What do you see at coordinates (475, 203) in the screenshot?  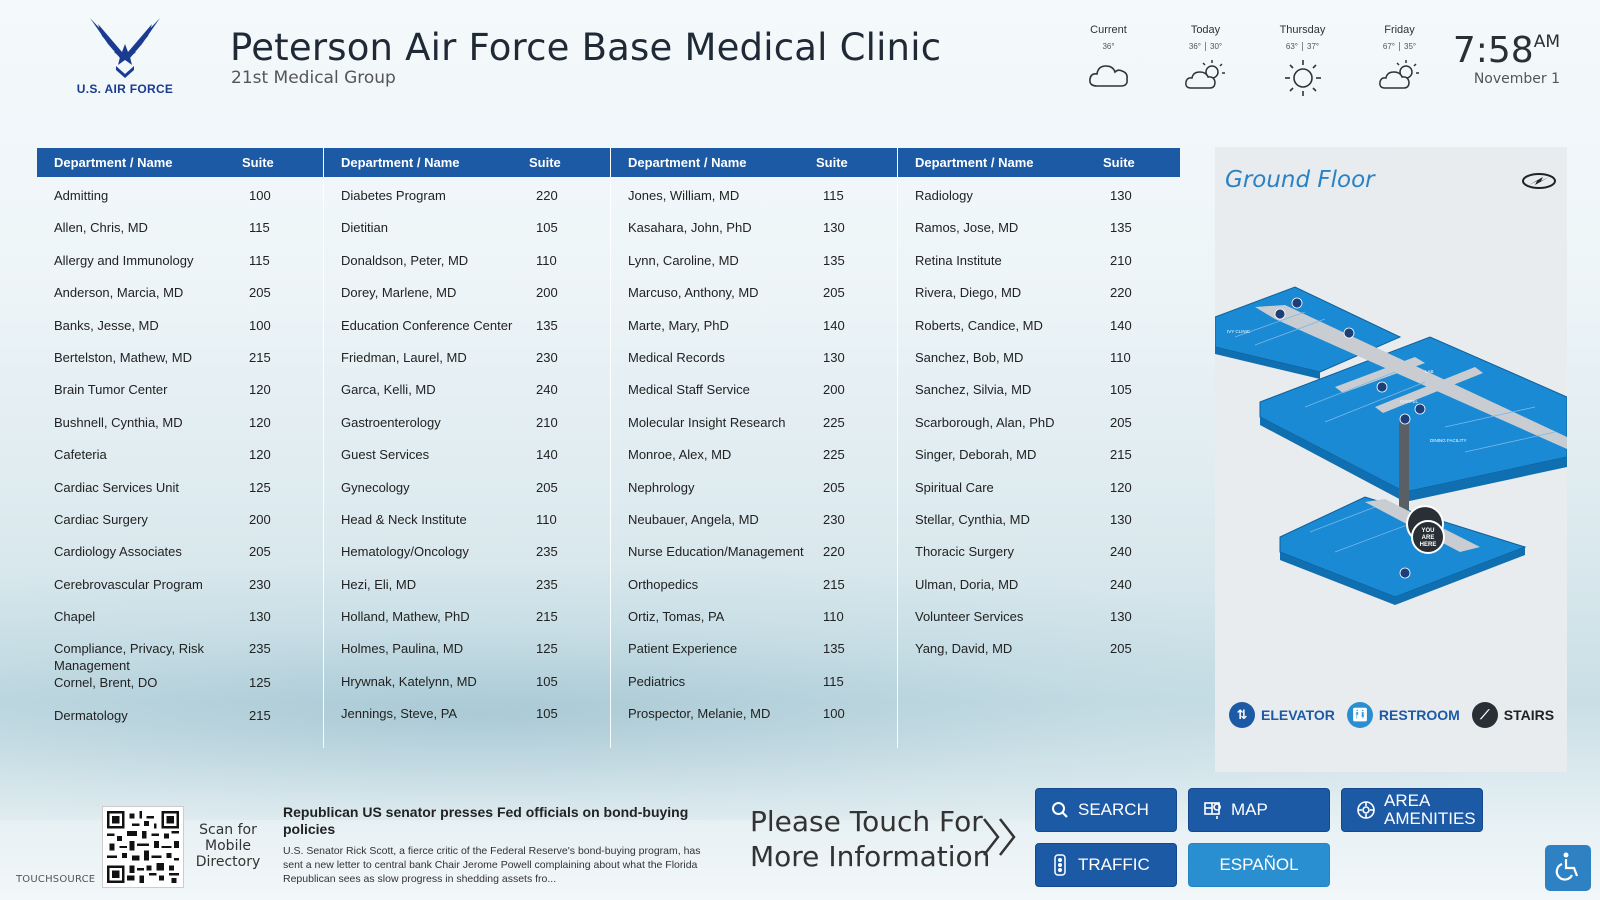 I see `directory-row: Diabetes Program 220` at bounding box center [475, 203].